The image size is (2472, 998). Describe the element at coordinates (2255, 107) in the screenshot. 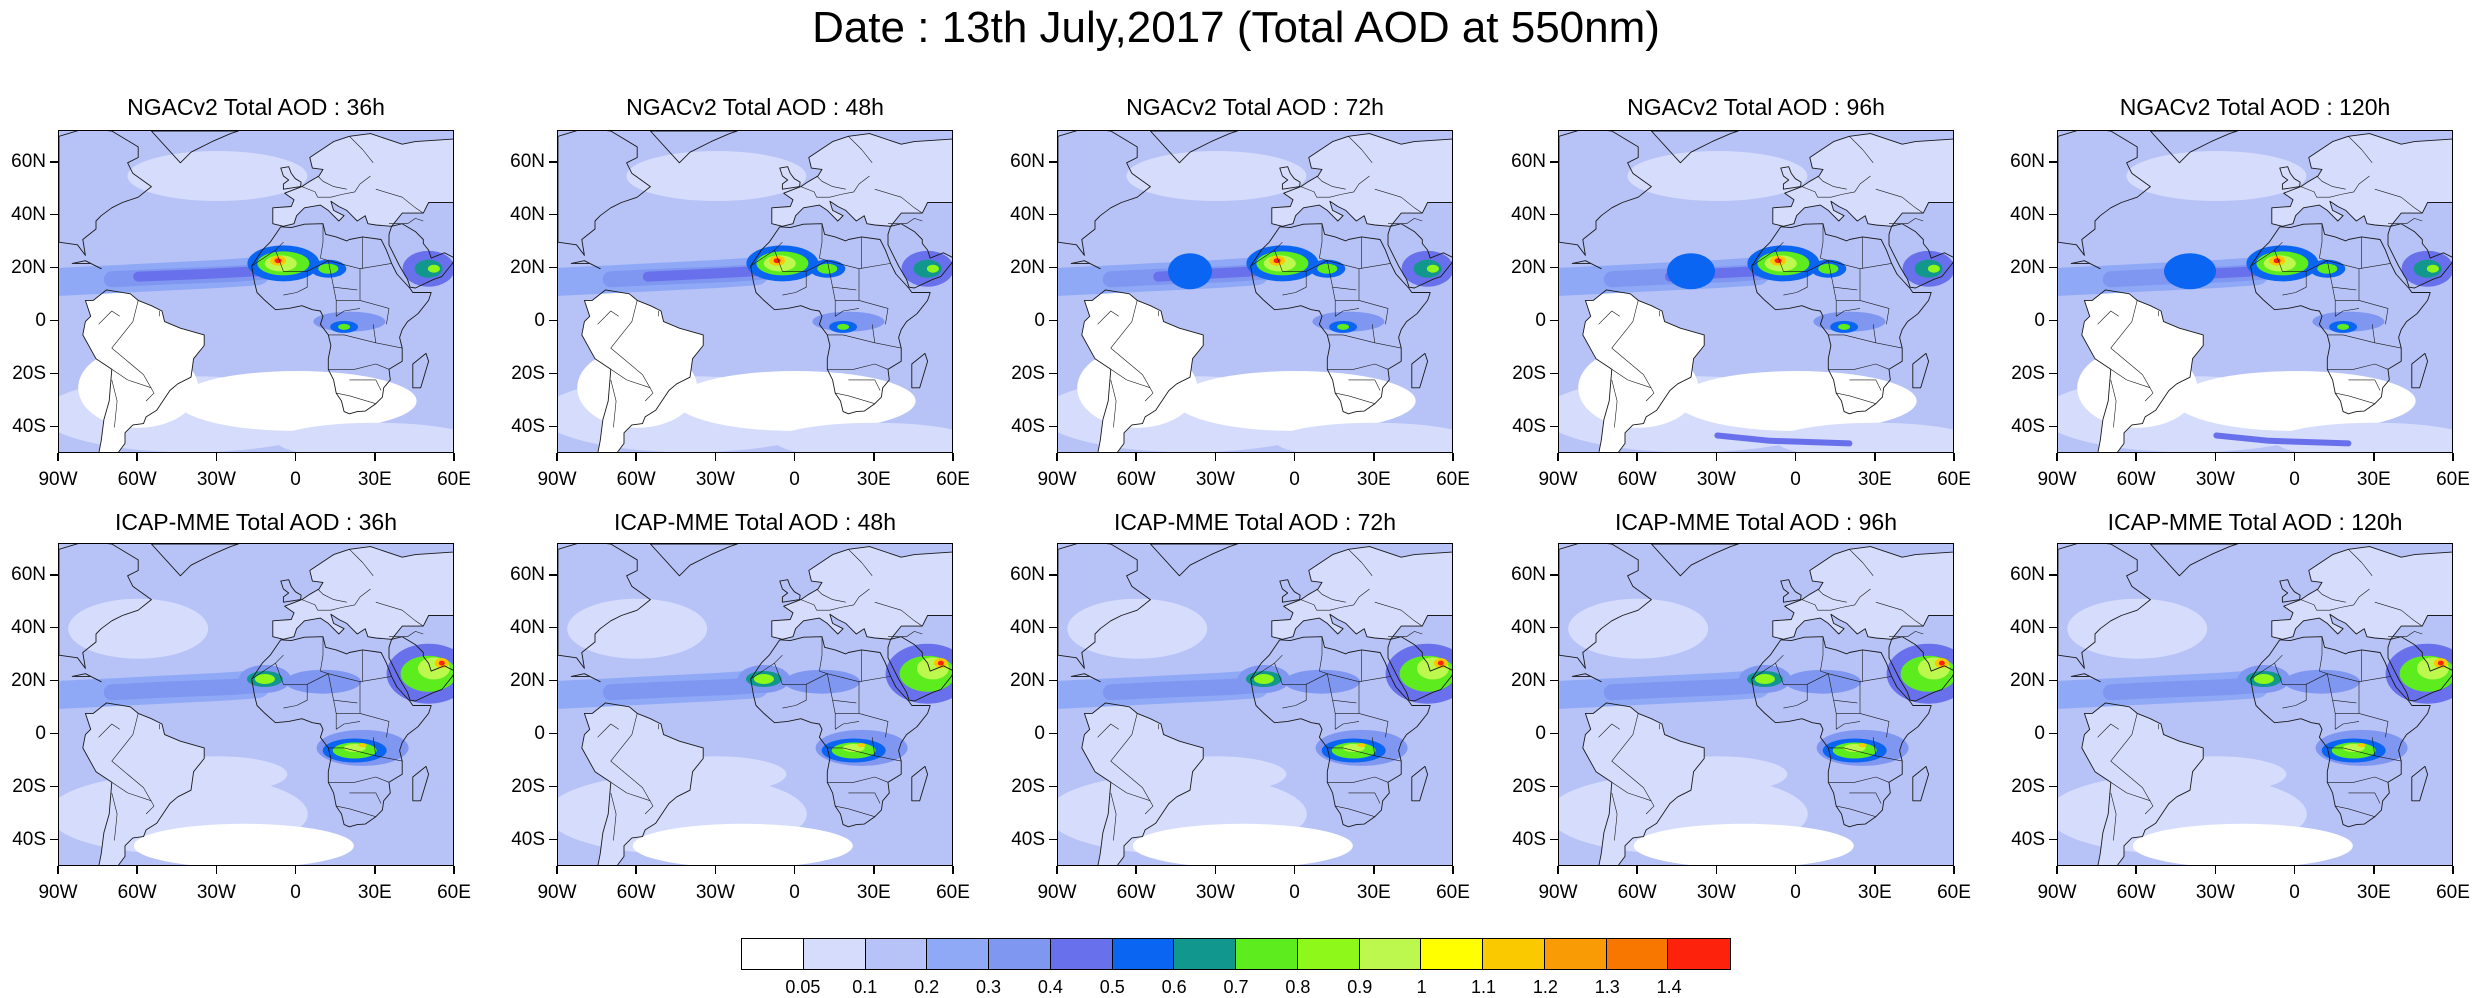

I see `panel-title: NGACv2 Total AOD : 120h` at that location.